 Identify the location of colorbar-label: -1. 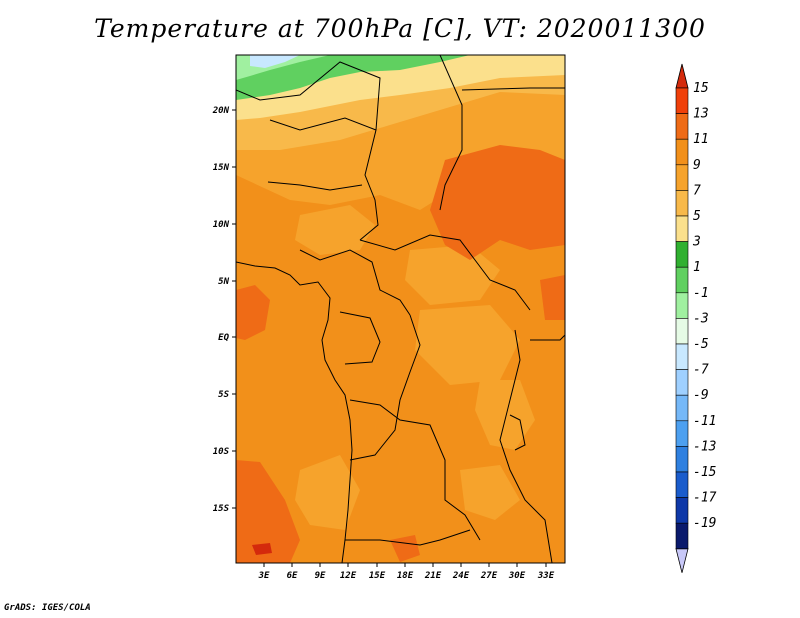
(701, 293).